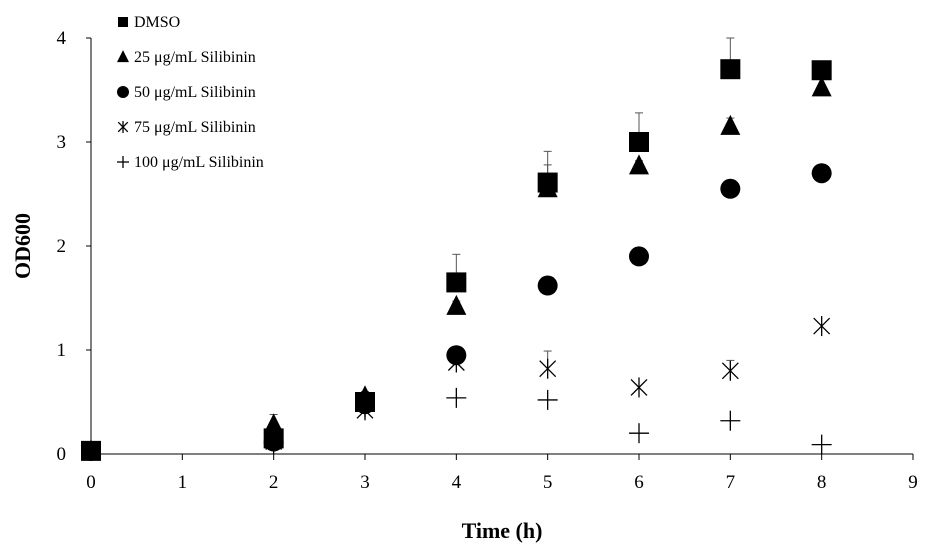  What do you see at coordinates (157, 22) in the screenshot?
I see `legend-label: DMSO` at bounding box center [157, 22].